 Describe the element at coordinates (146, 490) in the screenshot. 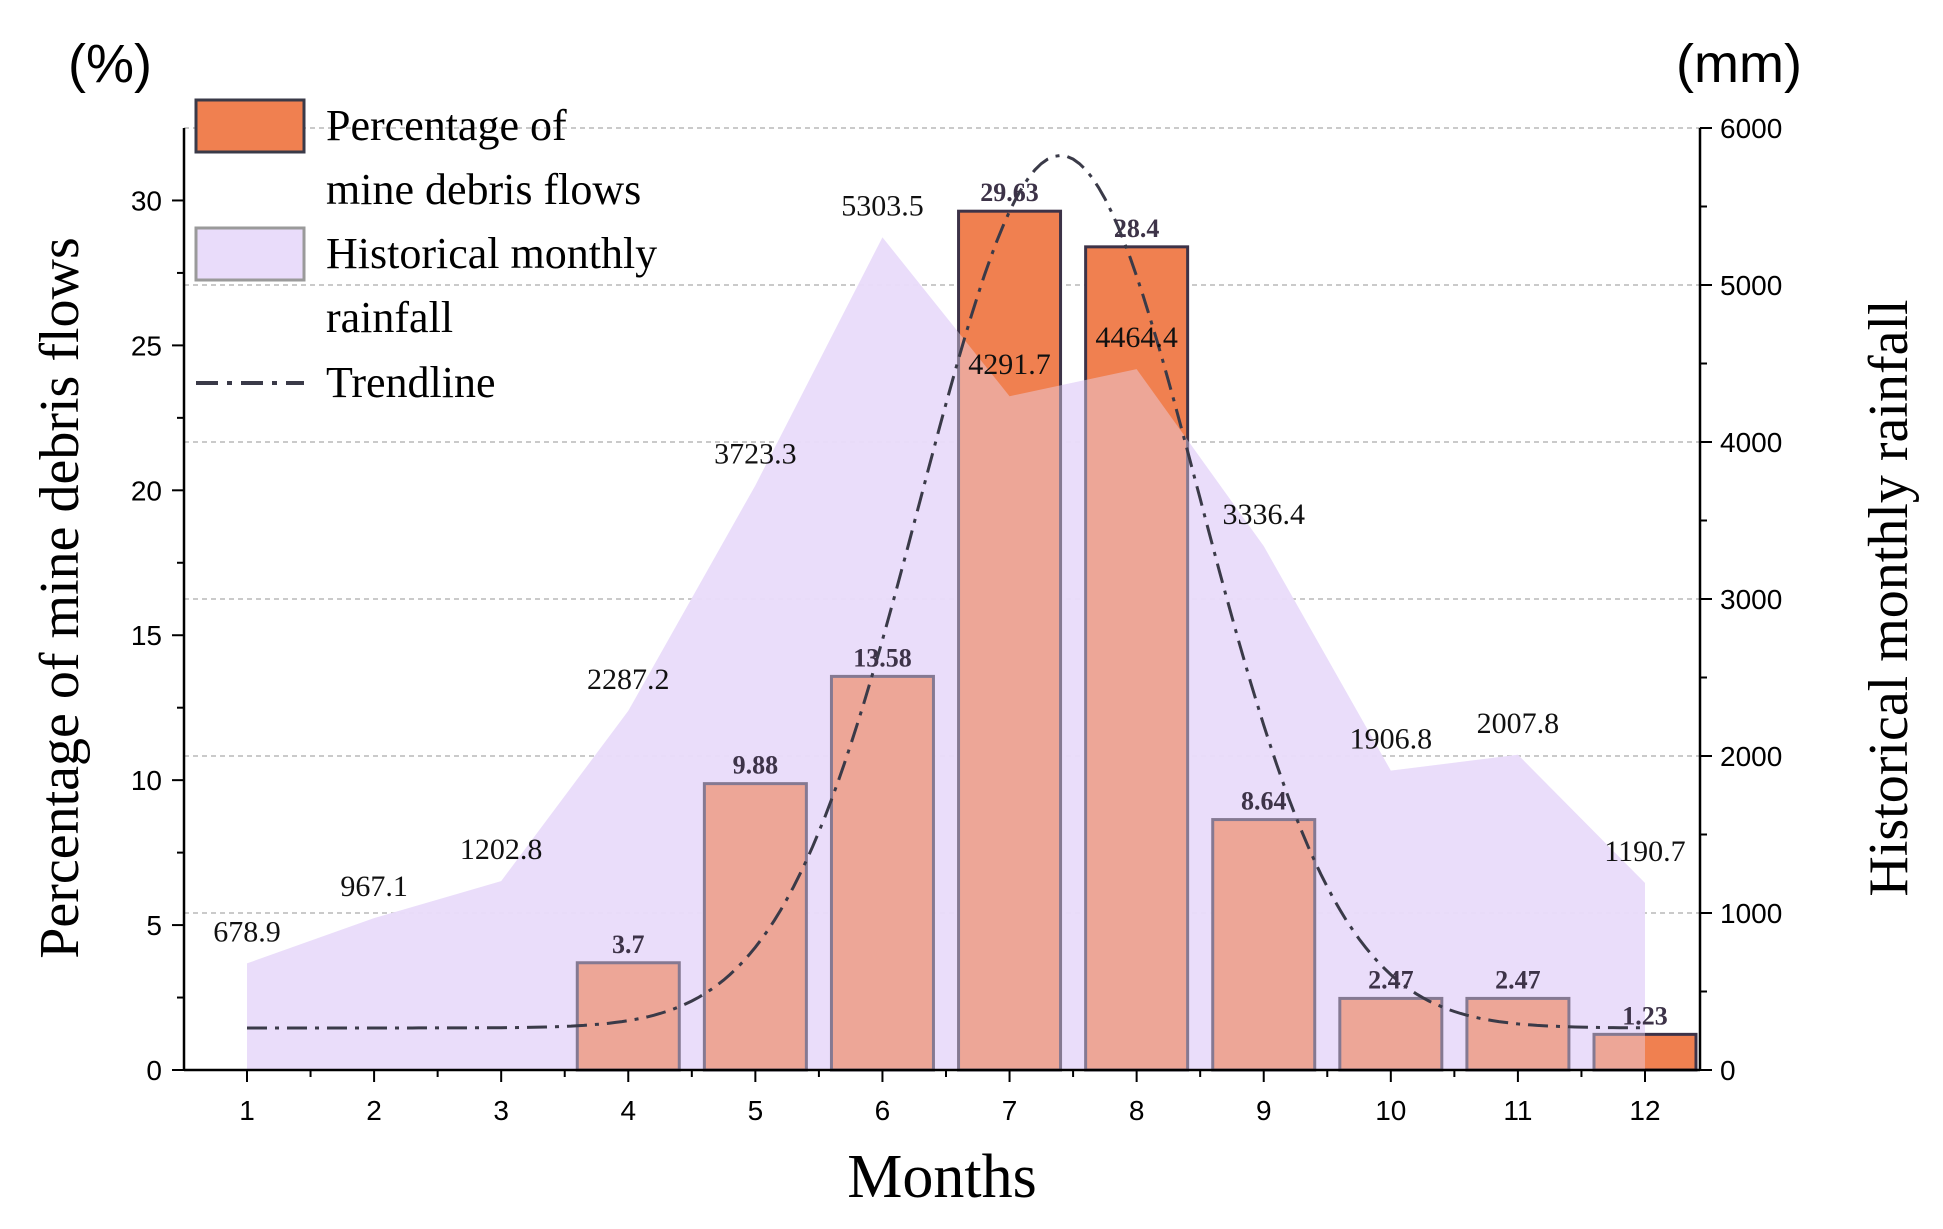

I see `left-tick-label-20: 20` at that location.